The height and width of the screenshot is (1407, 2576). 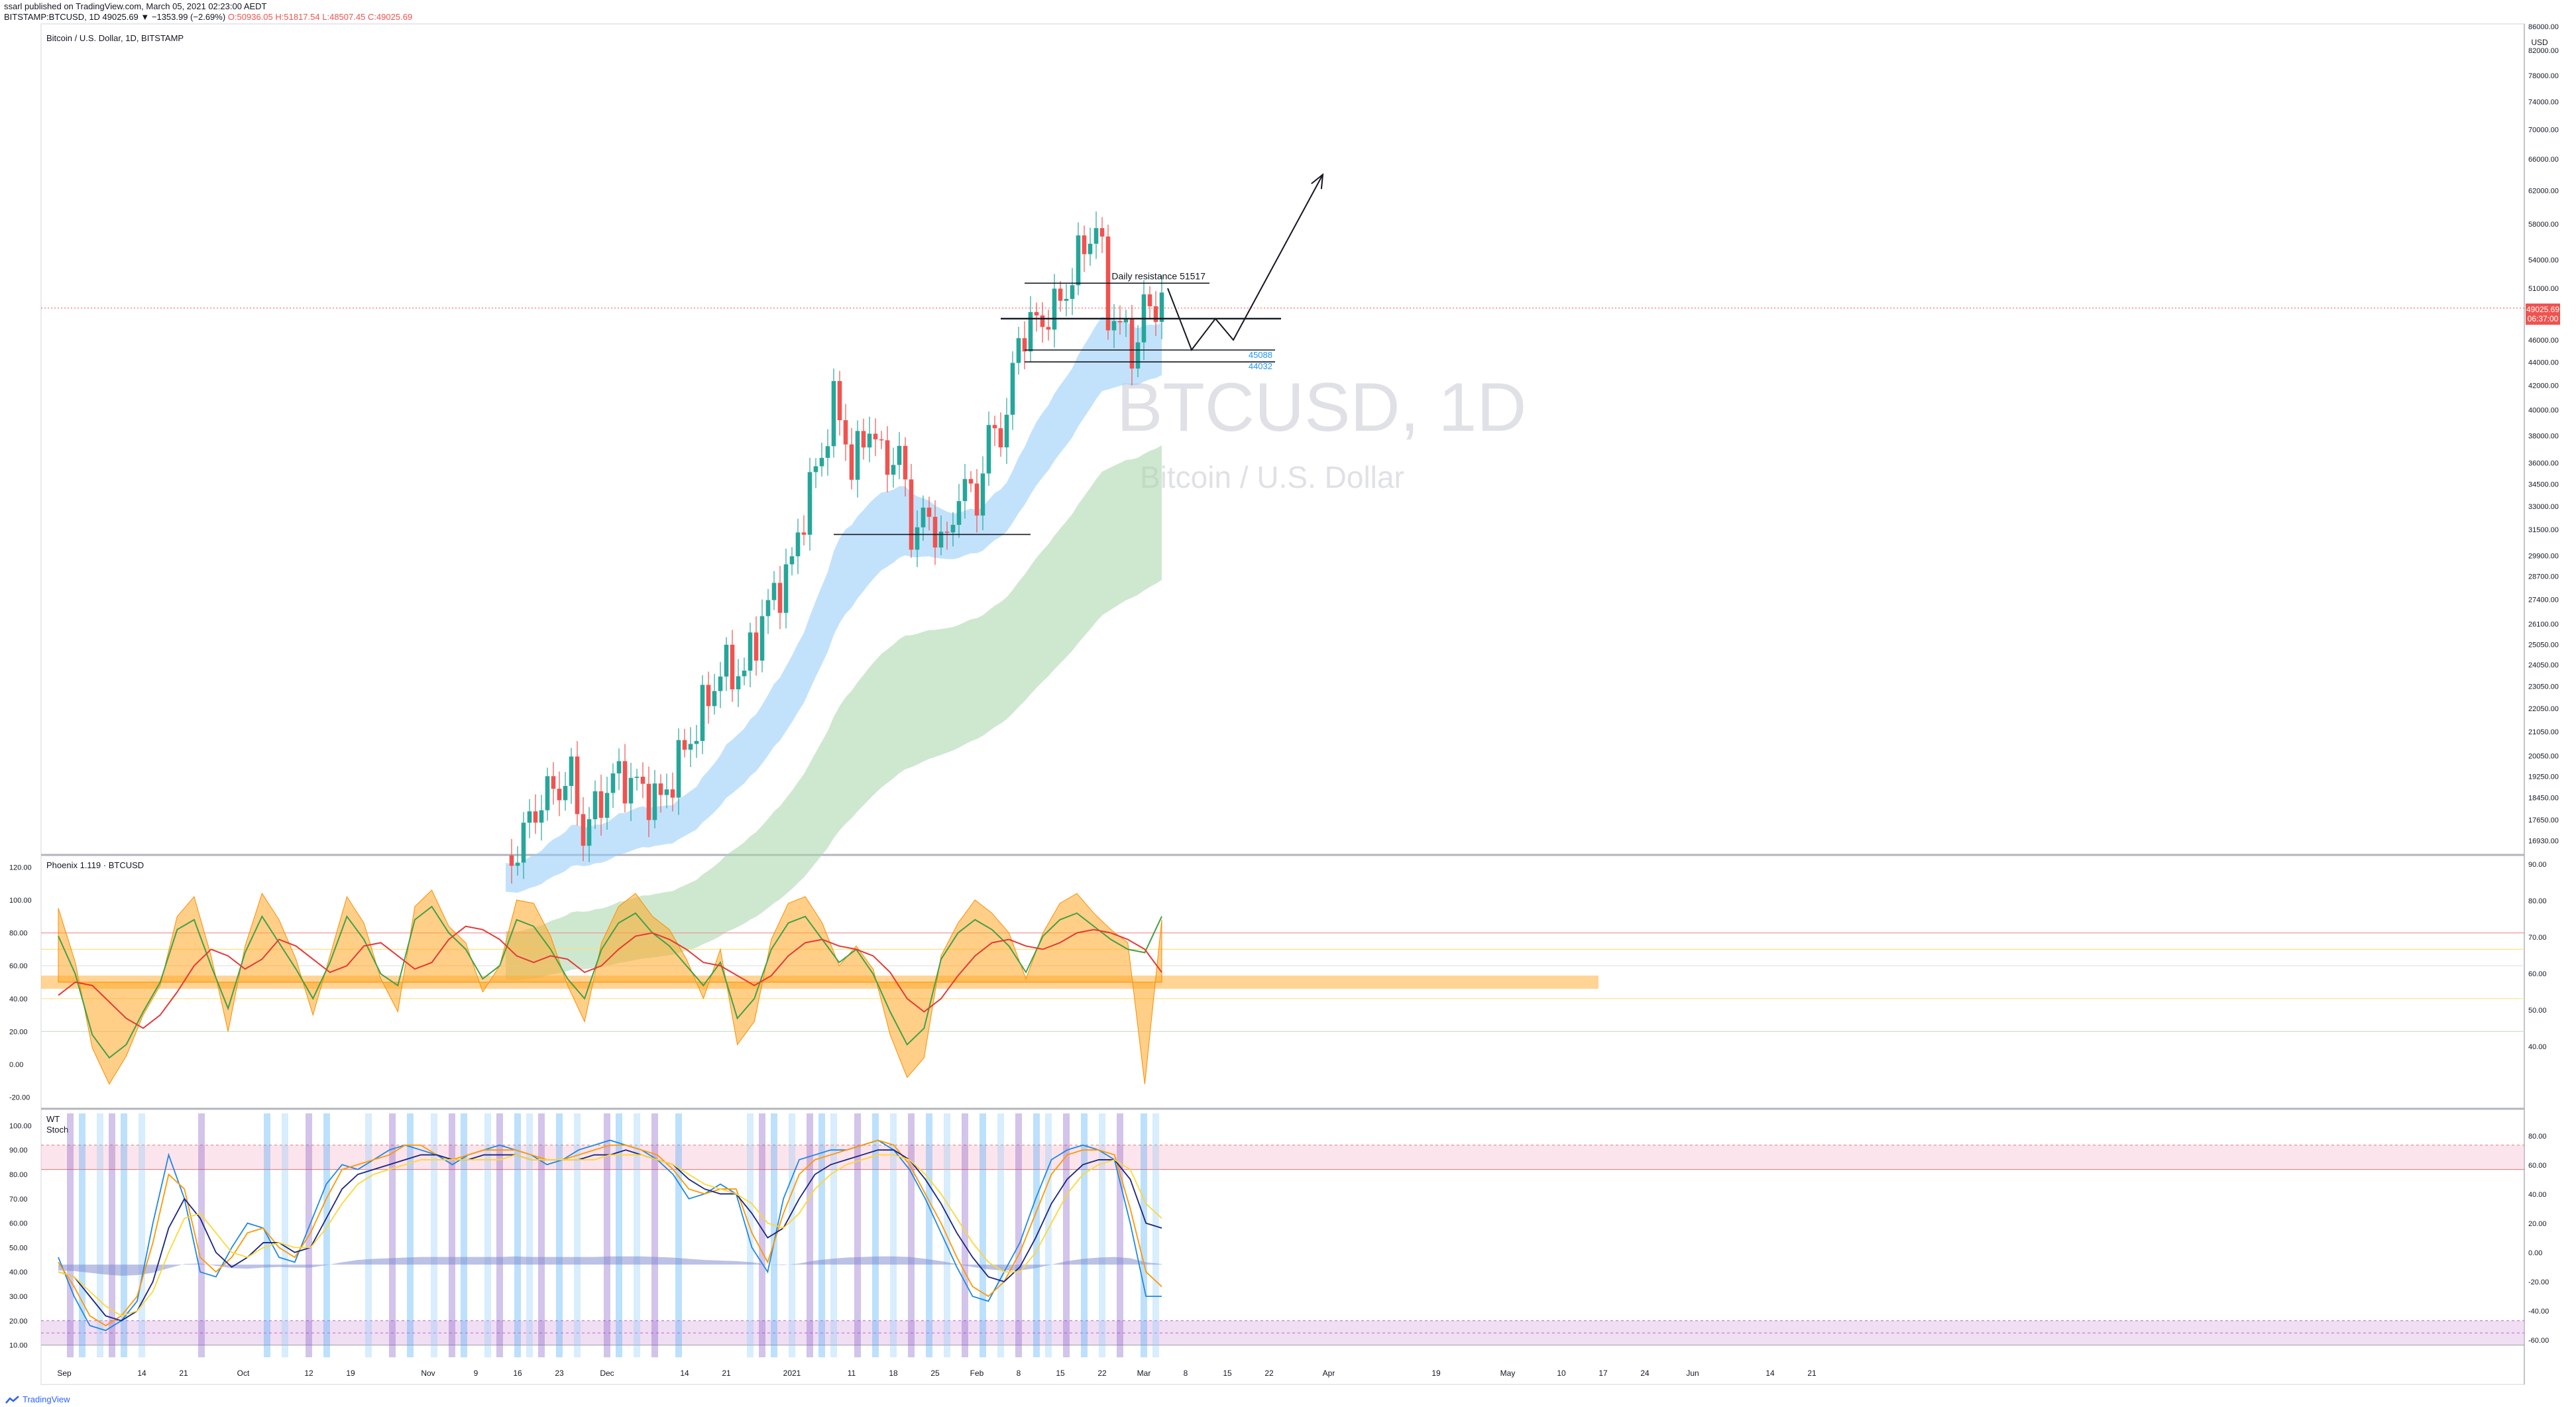 I want to click on phoenix-tick-left: 60.00, so click(x=18, y=966).